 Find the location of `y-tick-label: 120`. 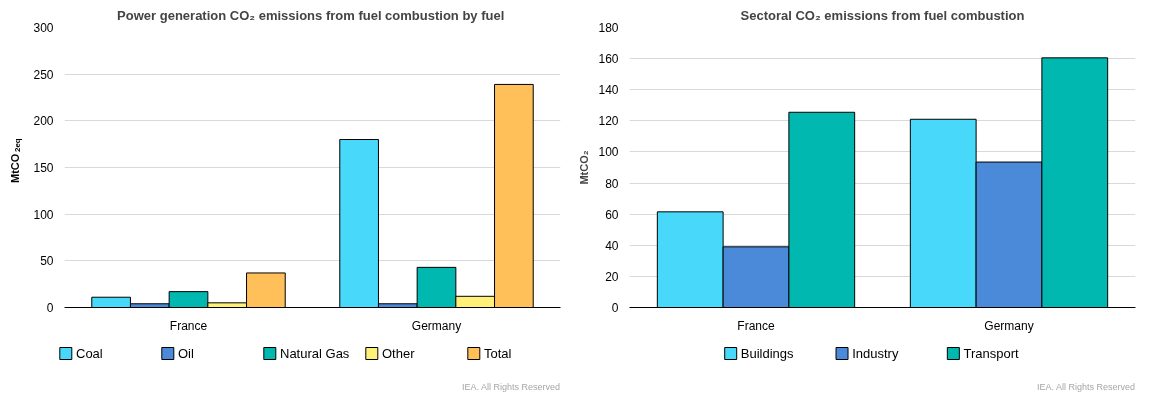

y-tick-label: 120 is located at coordinates (608, 121).